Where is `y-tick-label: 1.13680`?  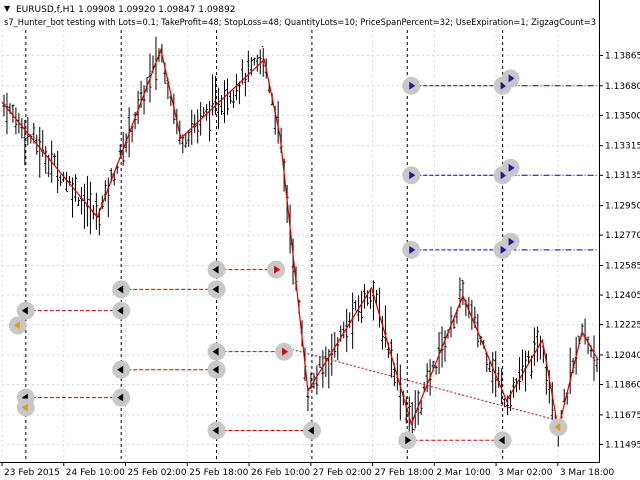
y-tick-label: 1.13680 is located at coordinates (622, 87).